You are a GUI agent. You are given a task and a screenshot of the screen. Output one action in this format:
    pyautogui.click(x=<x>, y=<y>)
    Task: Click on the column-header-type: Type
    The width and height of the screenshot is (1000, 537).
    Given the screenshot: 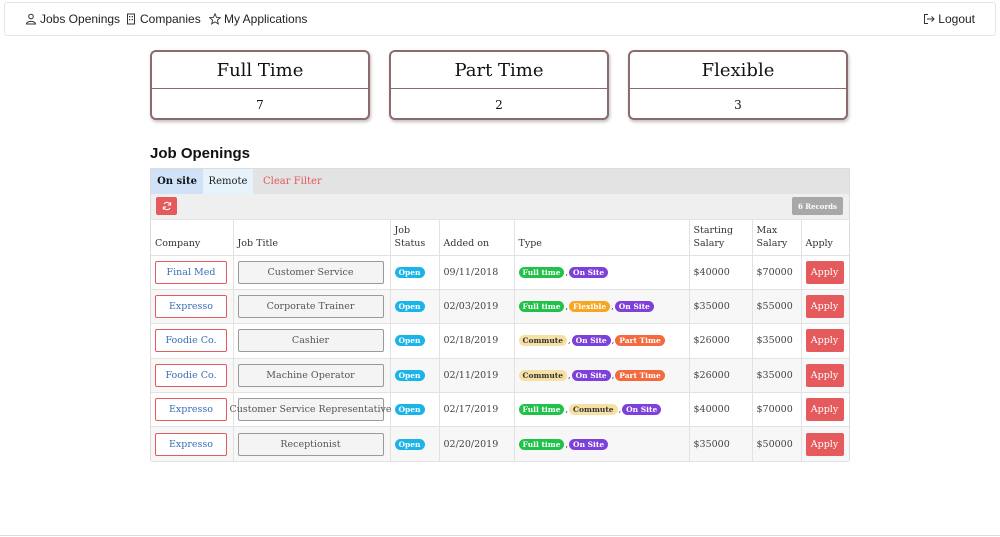 What is the action you would take?
    pyautogui.click(x=602, y=238)
    